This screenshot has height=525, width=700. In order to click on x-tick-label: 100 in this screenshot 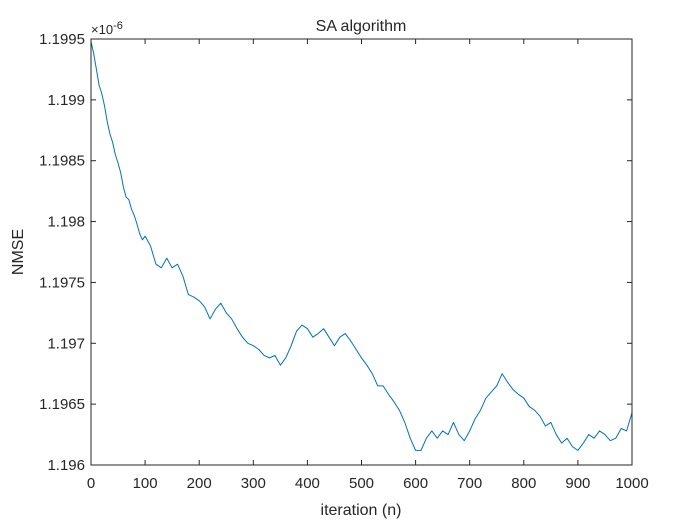, I will do `click(145, 483)`.